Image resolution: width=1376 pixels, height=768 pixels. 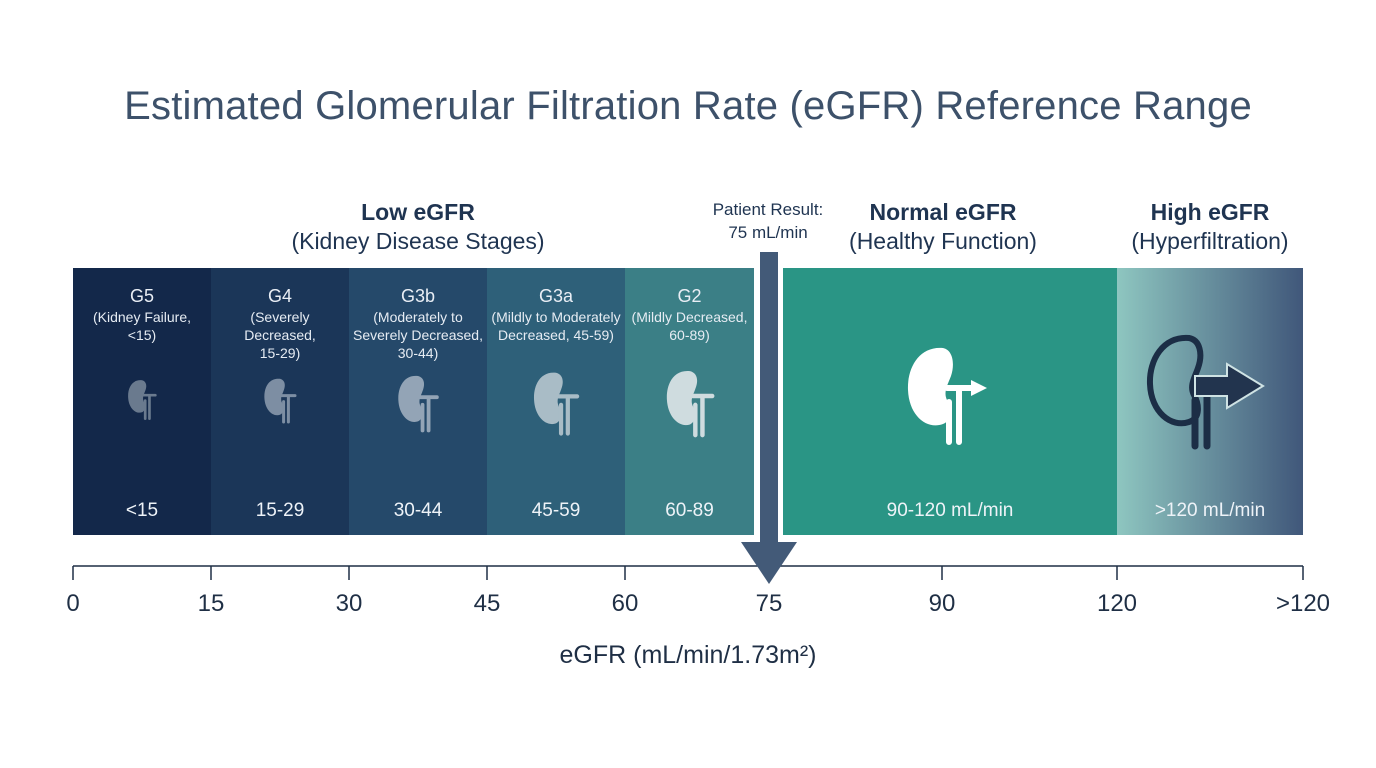 What do you see at coordinates (943, 227) in the screenshot?
I see `normal-egfr-label: Normal eGFR (Healthy Function)` at bounding box center [943, 227].